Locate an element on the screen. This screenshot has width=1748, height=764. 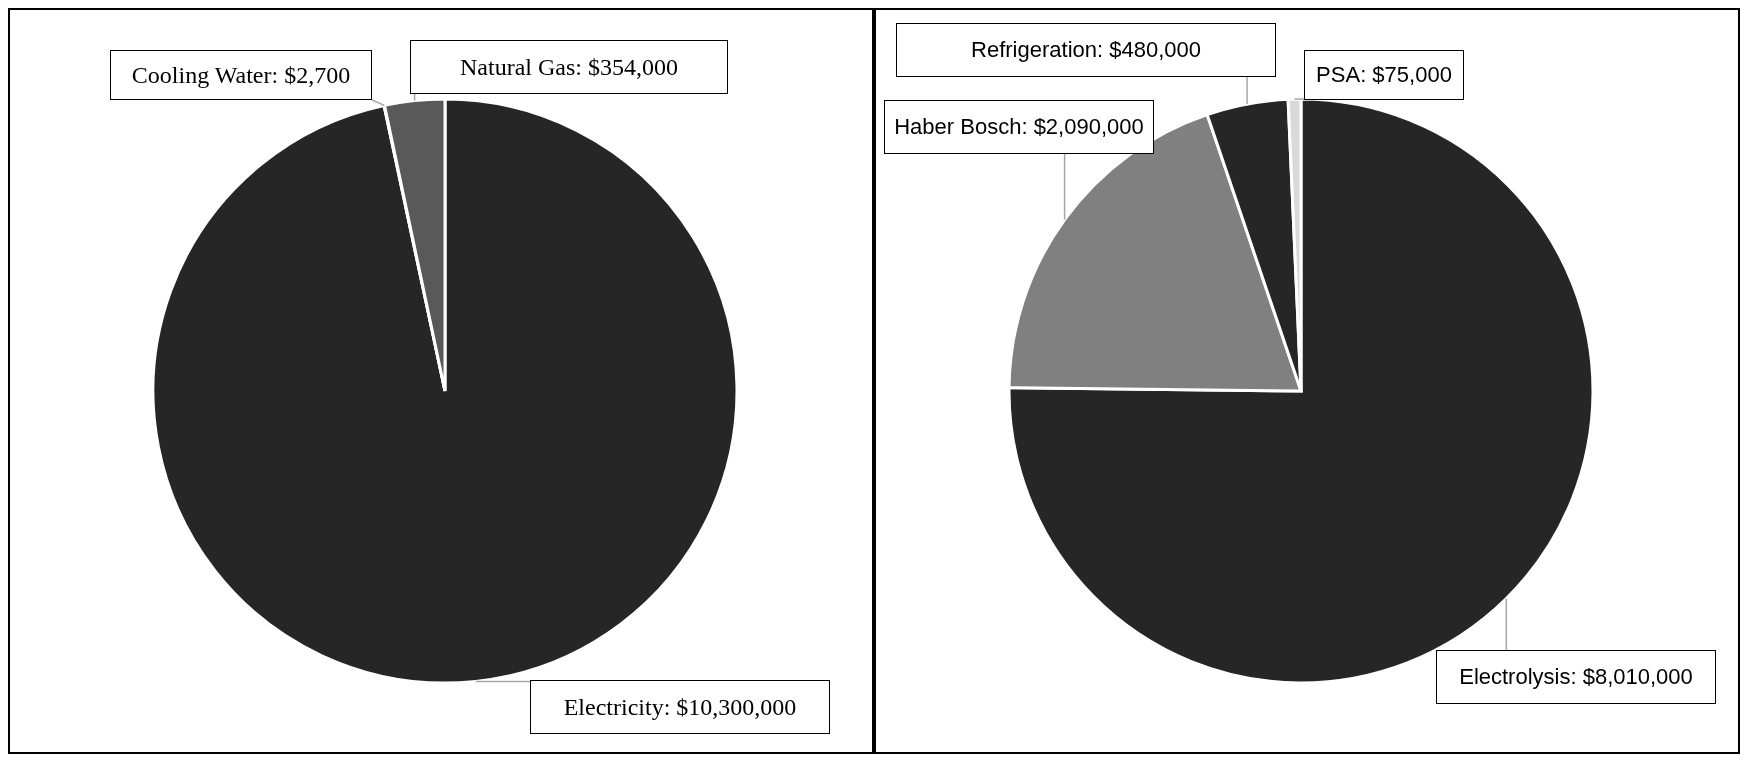
slice-label: Haber Bosch: $2,090,000 is located at coordinates (1019, 127).